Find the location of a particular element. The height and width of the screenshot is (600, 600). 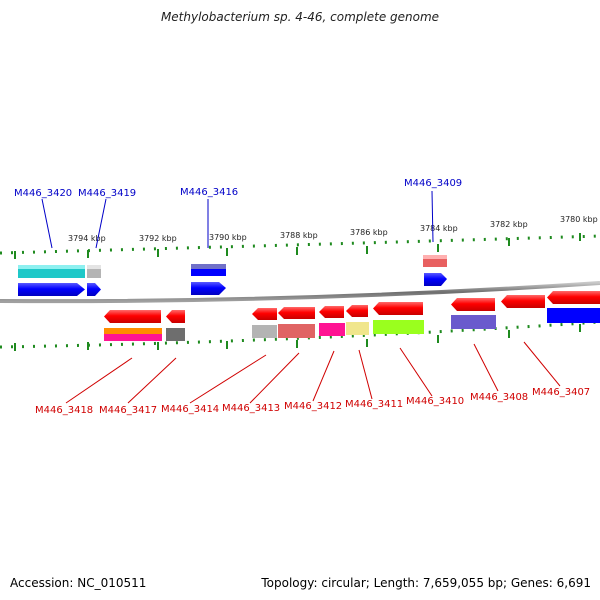

kbp-label: 3784 kbp is located at coordinates (439, 228).